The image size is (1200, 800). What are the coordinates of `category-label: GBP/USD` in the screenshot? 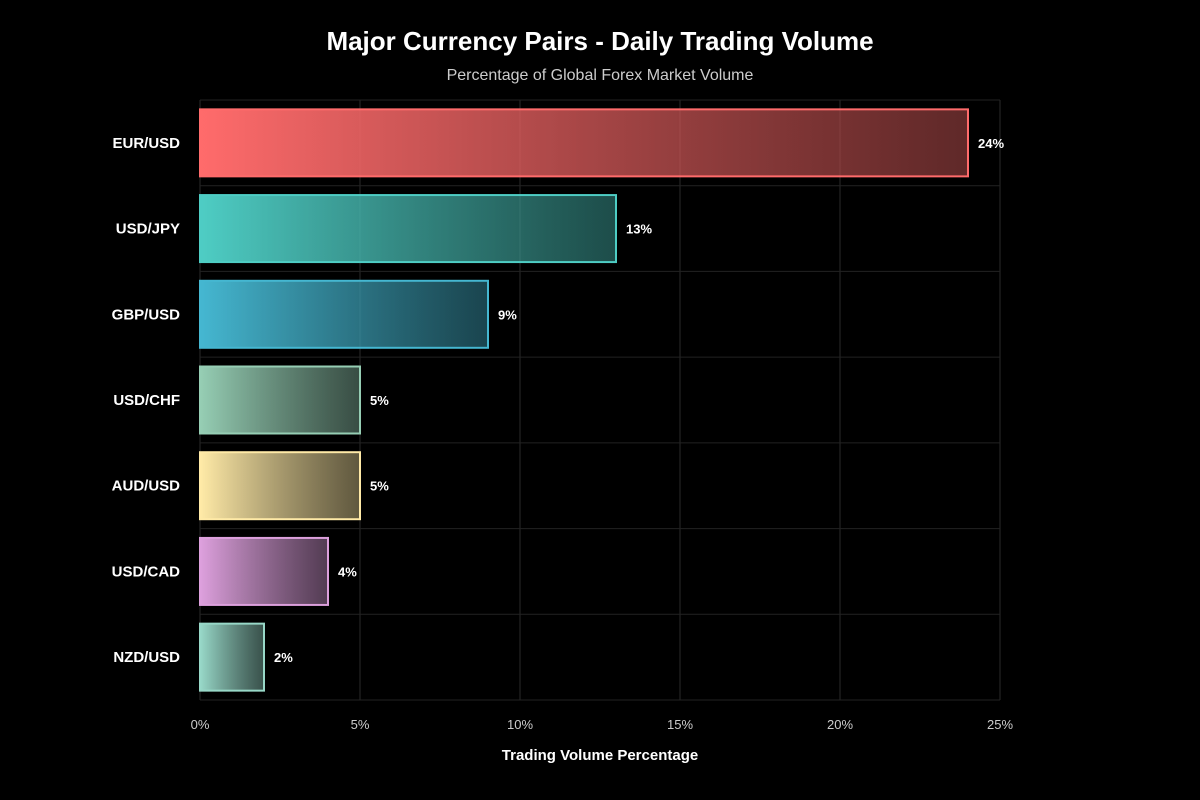 It's located at (146, 314).